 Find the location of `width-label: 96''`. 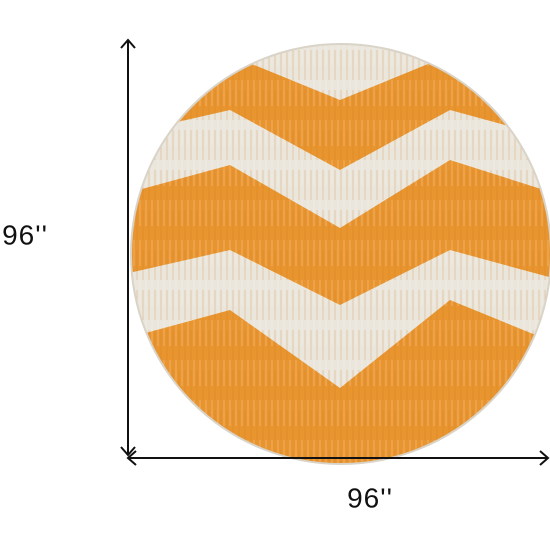

width-label: 96'' is located at coordinates (370, 497).